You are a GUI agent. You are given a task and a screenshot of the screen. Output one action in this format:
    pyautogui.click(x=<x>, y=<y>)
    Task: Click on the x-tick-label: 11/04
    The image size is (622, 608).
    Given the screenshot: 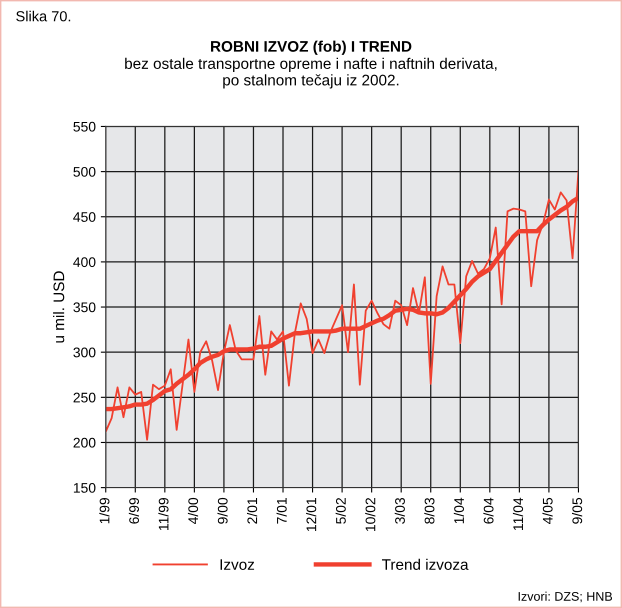 What is the action you would take?
    pyautogui.click(x=518, y=514)
    